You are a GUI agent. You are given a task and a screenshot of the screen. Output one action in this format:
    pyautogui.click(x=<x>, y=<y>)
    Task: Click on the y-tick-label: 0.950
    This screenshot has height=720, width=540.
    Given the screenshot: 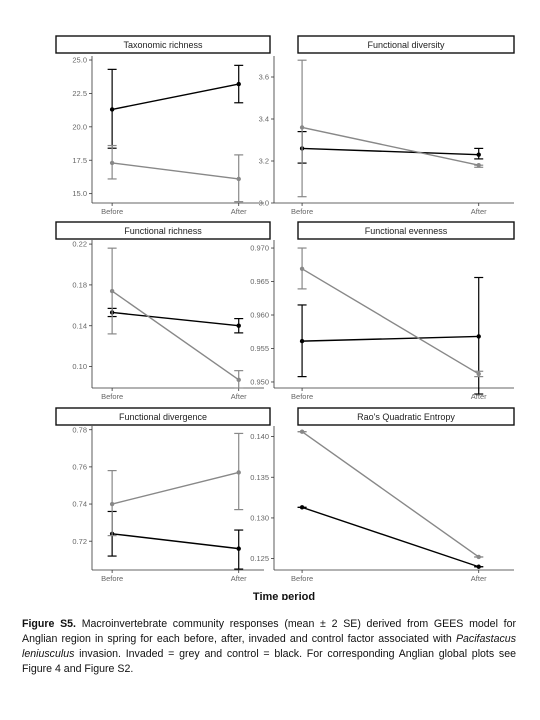 What is the action you would take?
    pyautogui.click(x=259, y=382)
    